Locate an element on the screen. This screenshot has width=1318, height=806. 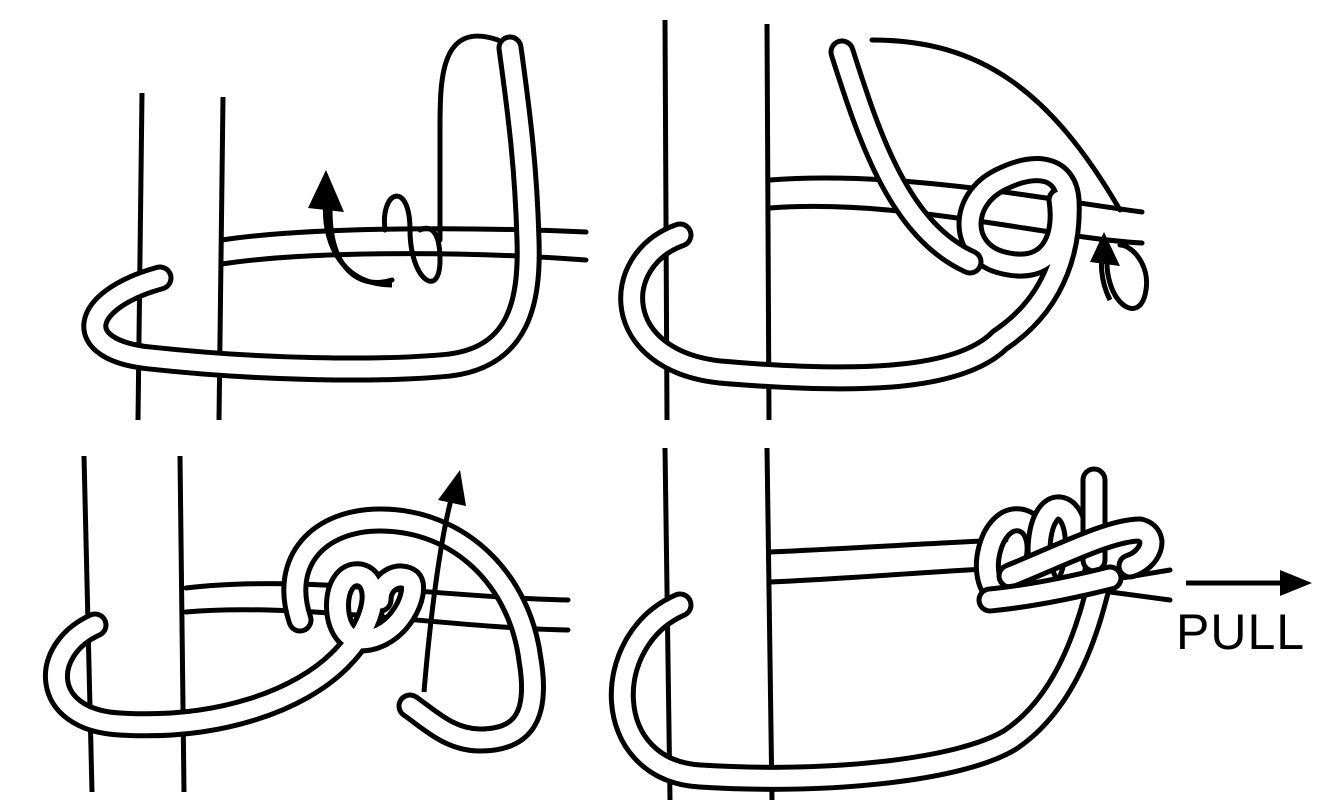
rope-knot-wraps is located at coordinates (1069, 540).